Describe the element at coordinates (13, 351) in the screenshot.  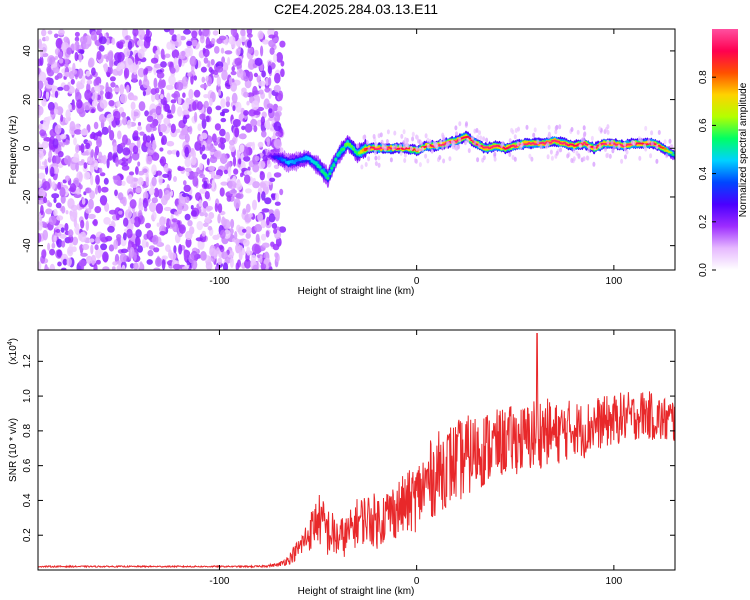
I see `svg-text: (x104)` at that location.